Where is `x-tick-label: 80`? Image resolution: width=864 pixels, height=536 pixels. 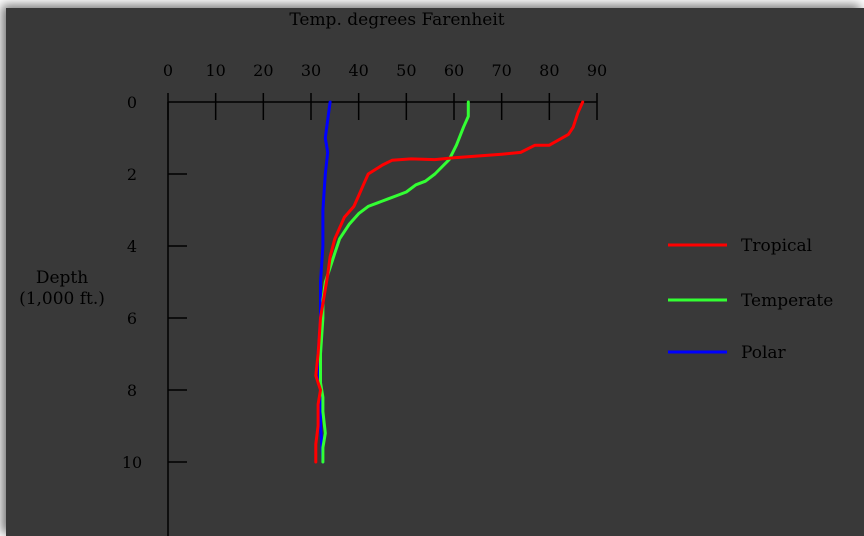
x-tick-label: 80 is located at coordinates (549, 70).